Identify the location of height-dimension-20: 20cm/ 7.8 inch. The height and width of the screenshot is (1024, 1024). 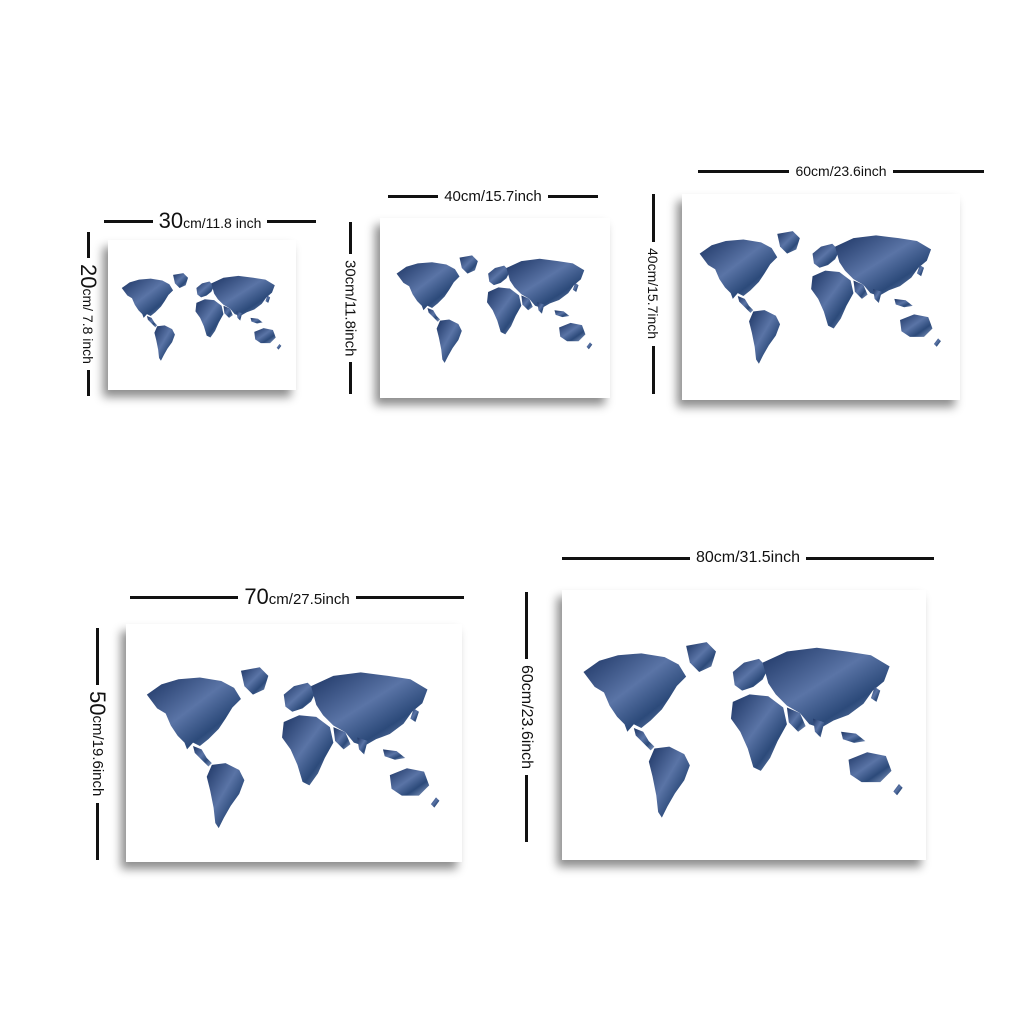
(88, 314).